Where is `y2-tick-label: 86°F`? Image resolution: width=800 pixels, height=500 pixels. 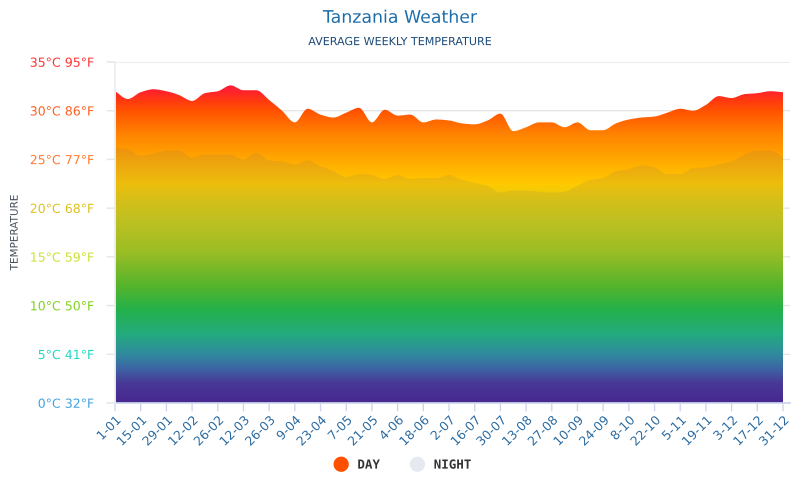
y2-tick-label: 86°F is located at coordinates (80, 111).